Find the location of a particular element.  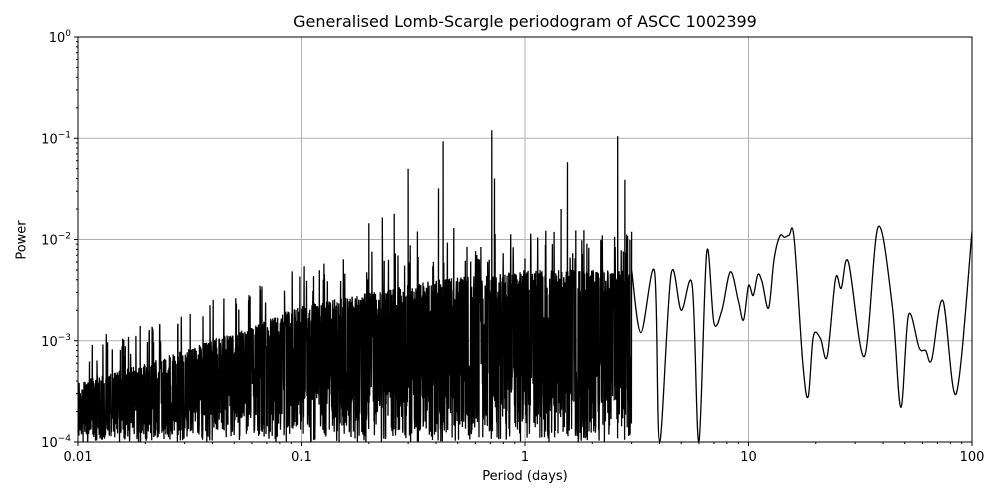

x-axis-ticks: 0.01 0.1 1 10 100 is located at coordinates (524, 453).